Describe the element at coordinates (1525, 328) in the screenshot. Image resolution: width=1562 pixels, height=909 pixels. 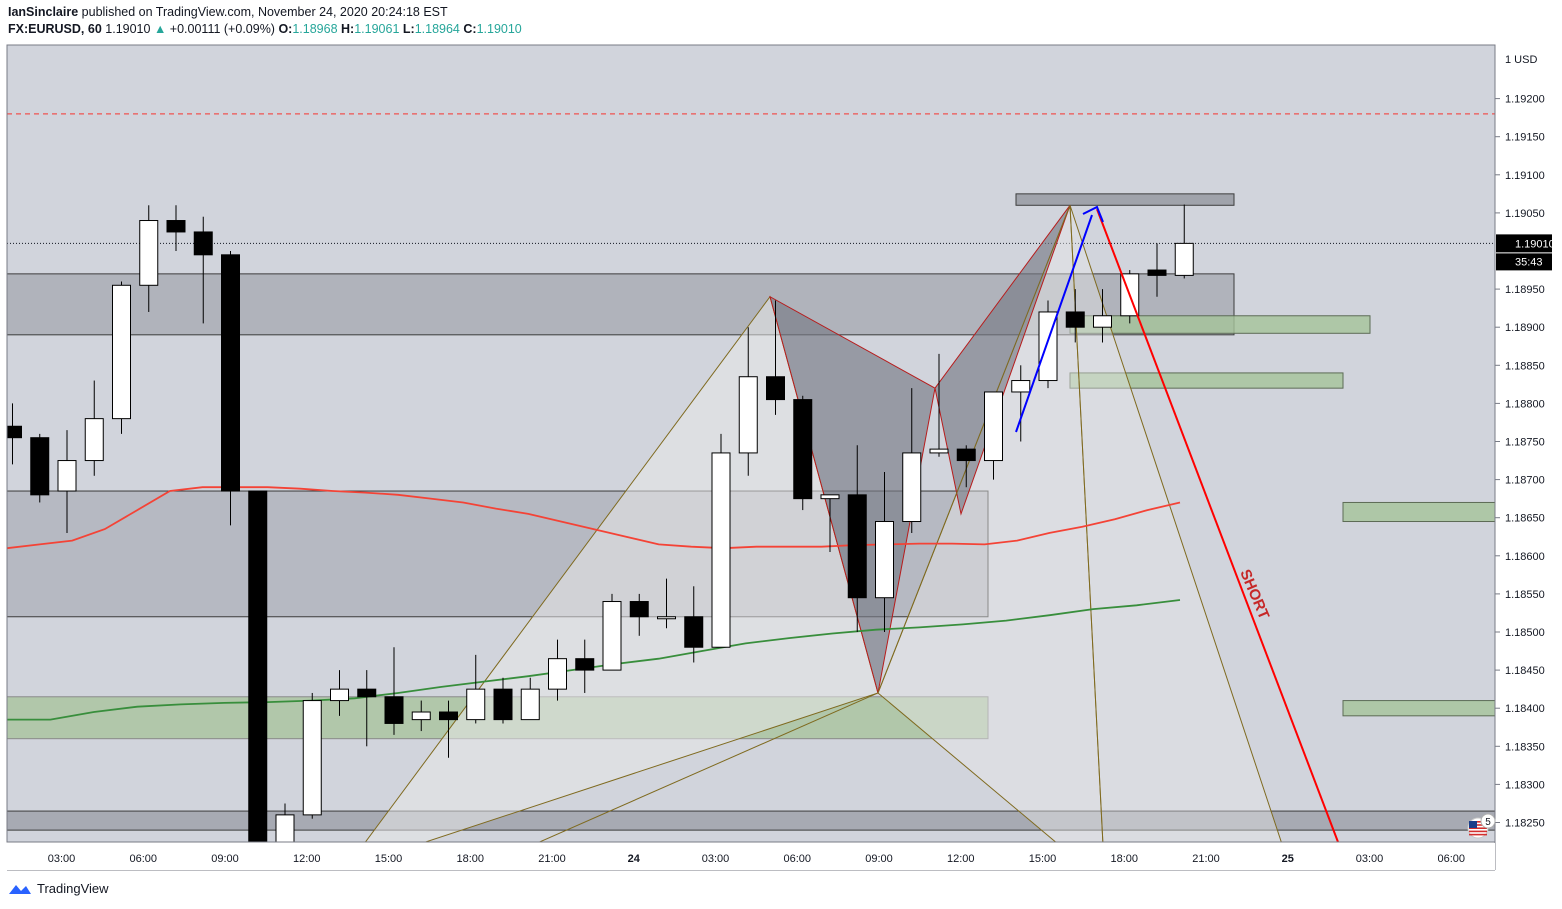
I see `price-tick-label: 1.18900` at that location.